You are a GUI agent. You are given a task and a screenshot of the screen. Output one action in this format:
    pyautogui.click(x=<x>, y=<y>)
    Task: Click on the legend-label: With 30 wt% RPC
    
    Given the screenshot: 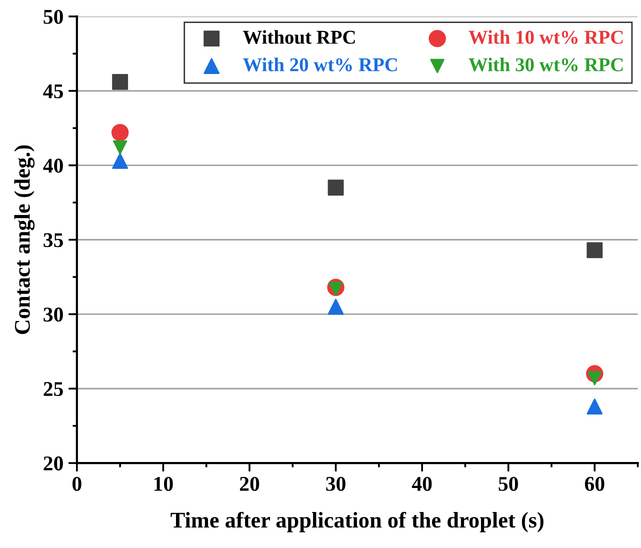 What is the action you would take?
    pyautogui.click(x=545, y=65)
    